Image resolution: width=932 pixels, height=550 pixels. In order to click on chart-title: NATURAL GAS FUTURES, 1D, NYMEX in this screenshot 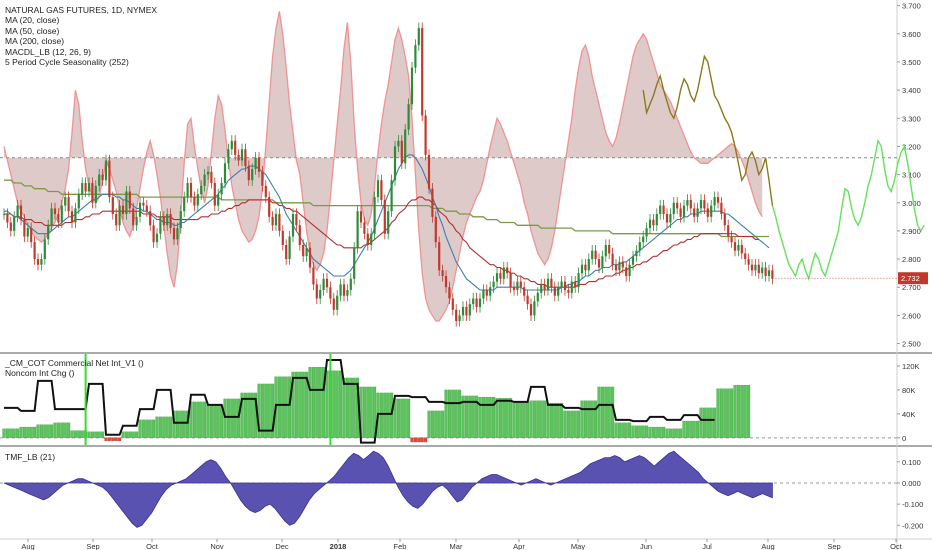, I will do `click(81, 10)`.